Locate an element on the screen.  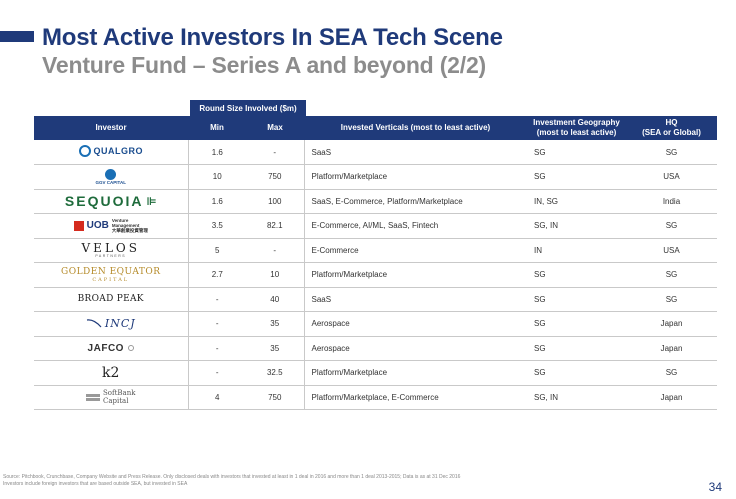
investor-logo-uob: UOB Venture Management 大華創業投資管理 is located at coordinates (111, 226).